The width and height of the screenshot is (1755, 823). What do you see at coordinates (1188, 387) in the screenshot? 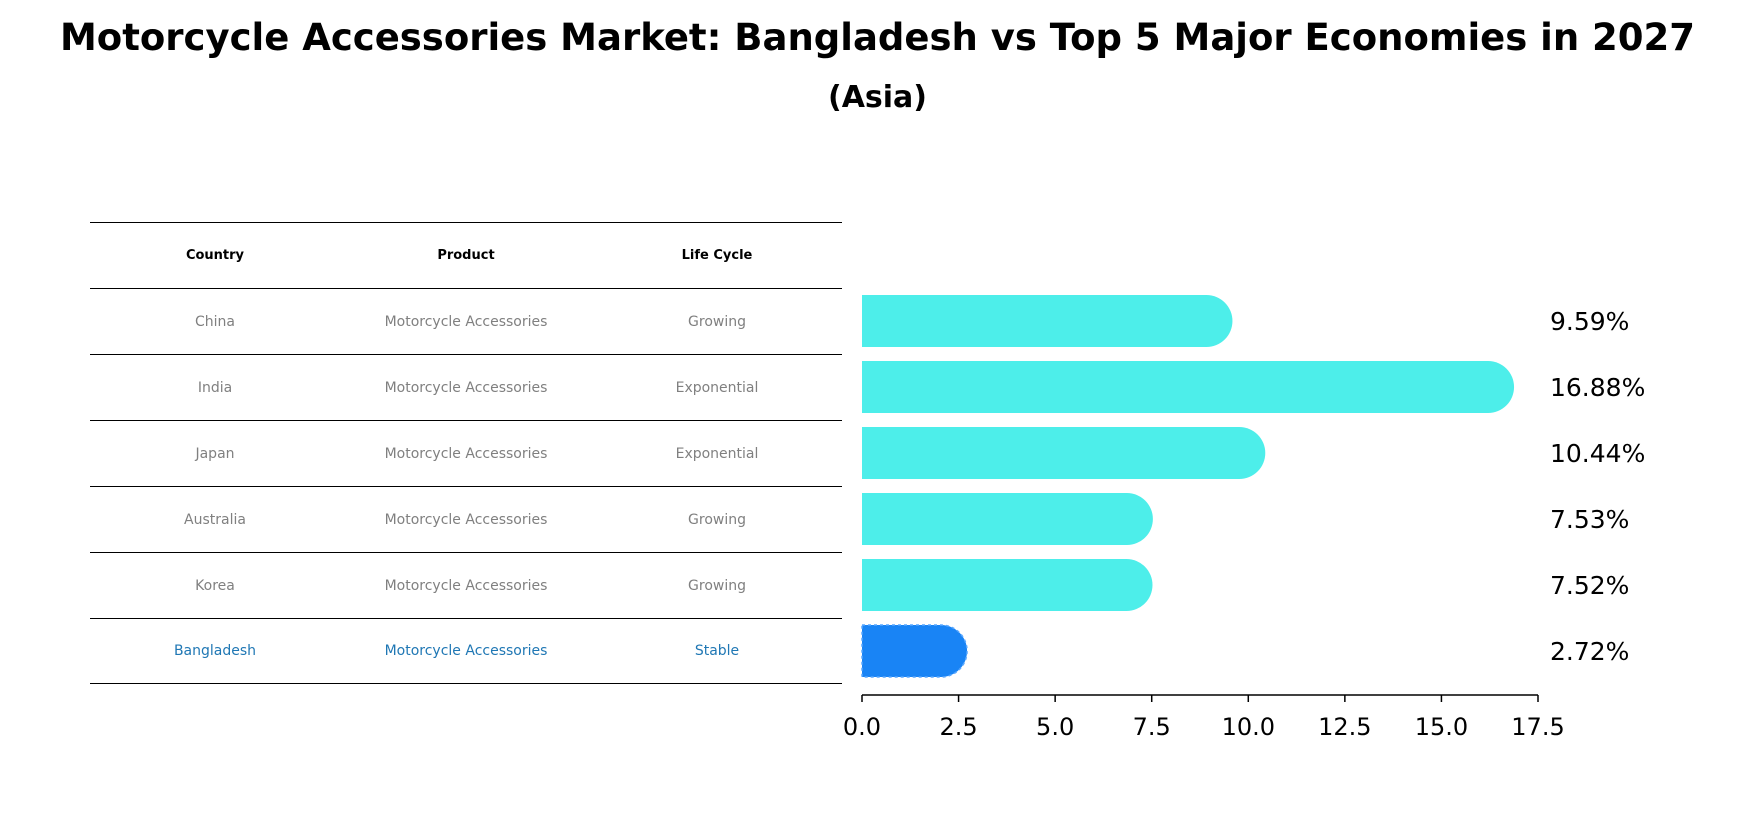
I see `bar-india` at bounding box center [1188, 387].